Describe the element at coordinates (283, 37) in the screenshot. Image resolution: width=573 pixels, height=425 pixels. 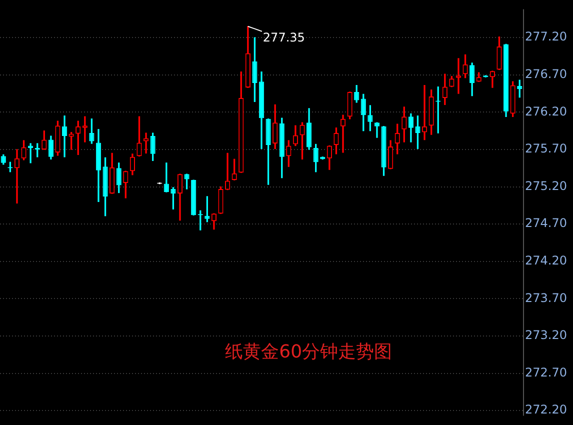
I see `annotation: 277.35` at that location.